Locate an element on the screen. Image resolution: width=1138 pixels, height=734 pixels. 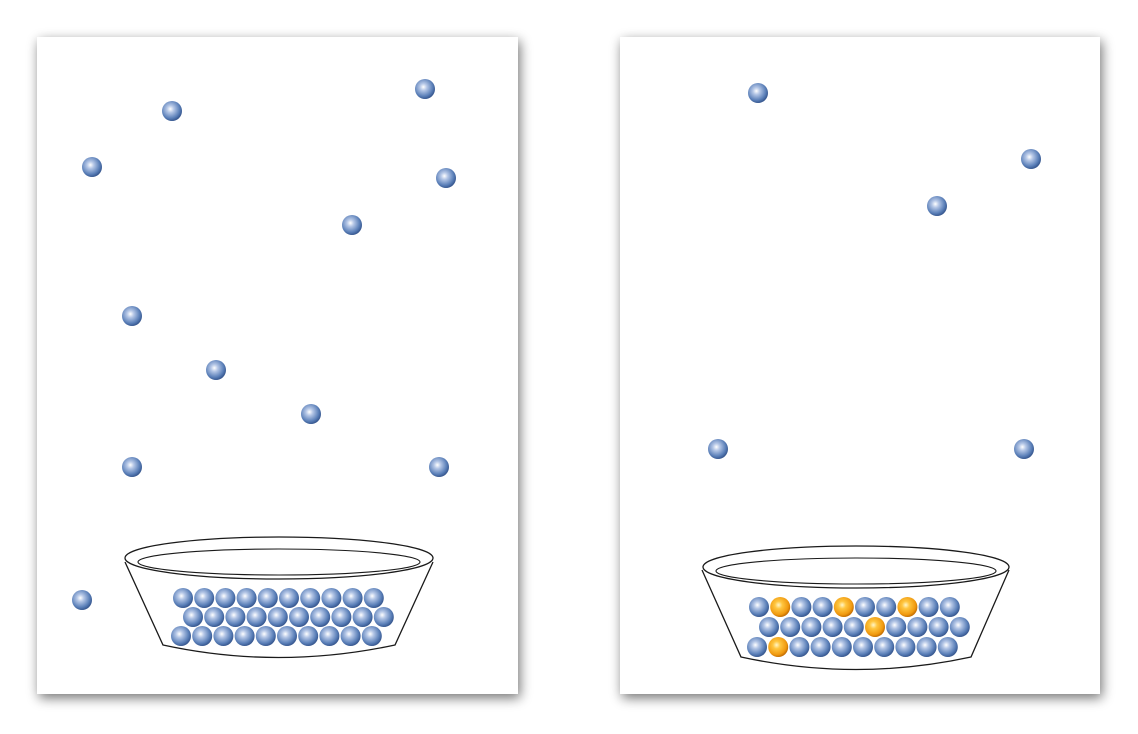
vapor-particles is located at coordinates (874, 271).